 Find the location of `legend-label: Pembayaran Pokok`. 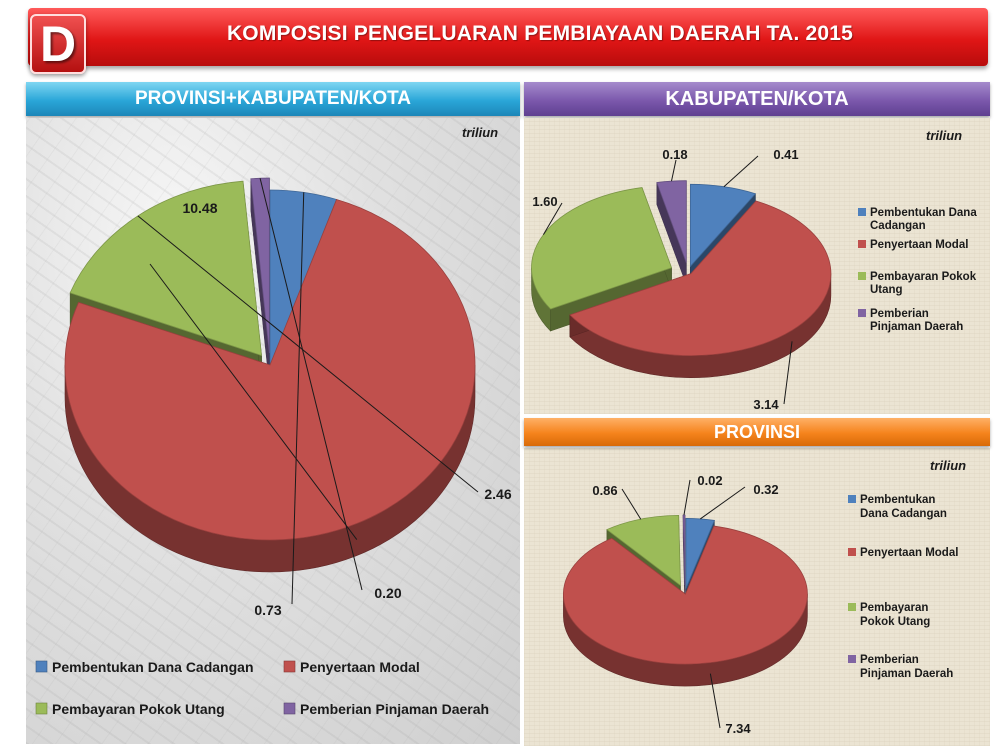

legend-label: Pembayaran Pokok is located at coordinates (923, 277).